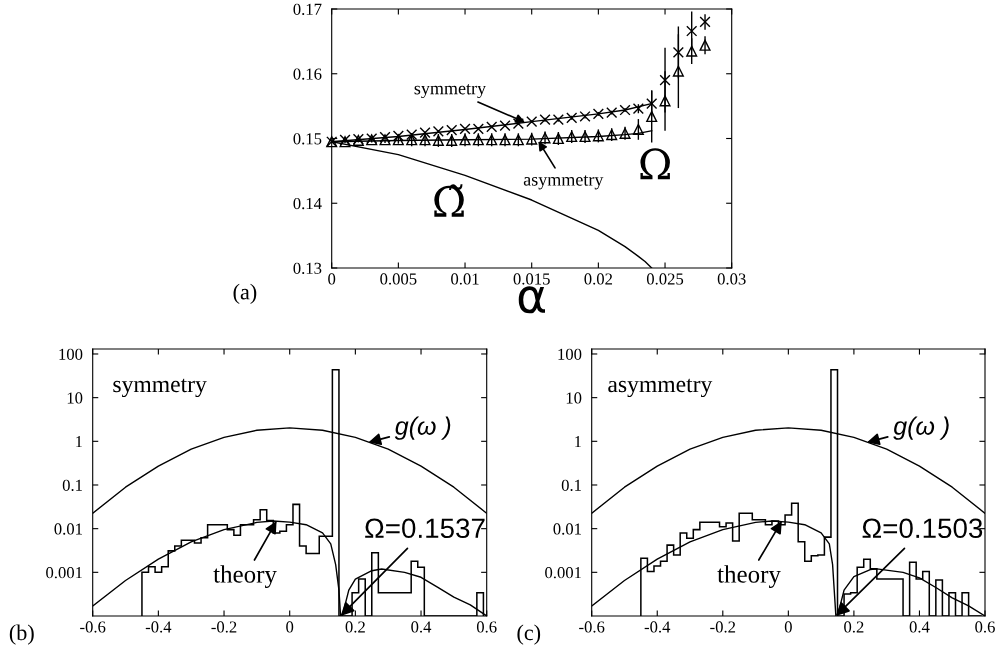 This screenshot has width=1001, height=657. What do you see at coordinates (307, 74) in the screenshot?
I see `y-tick-label: 0.16` at bounding box center [307, 74].